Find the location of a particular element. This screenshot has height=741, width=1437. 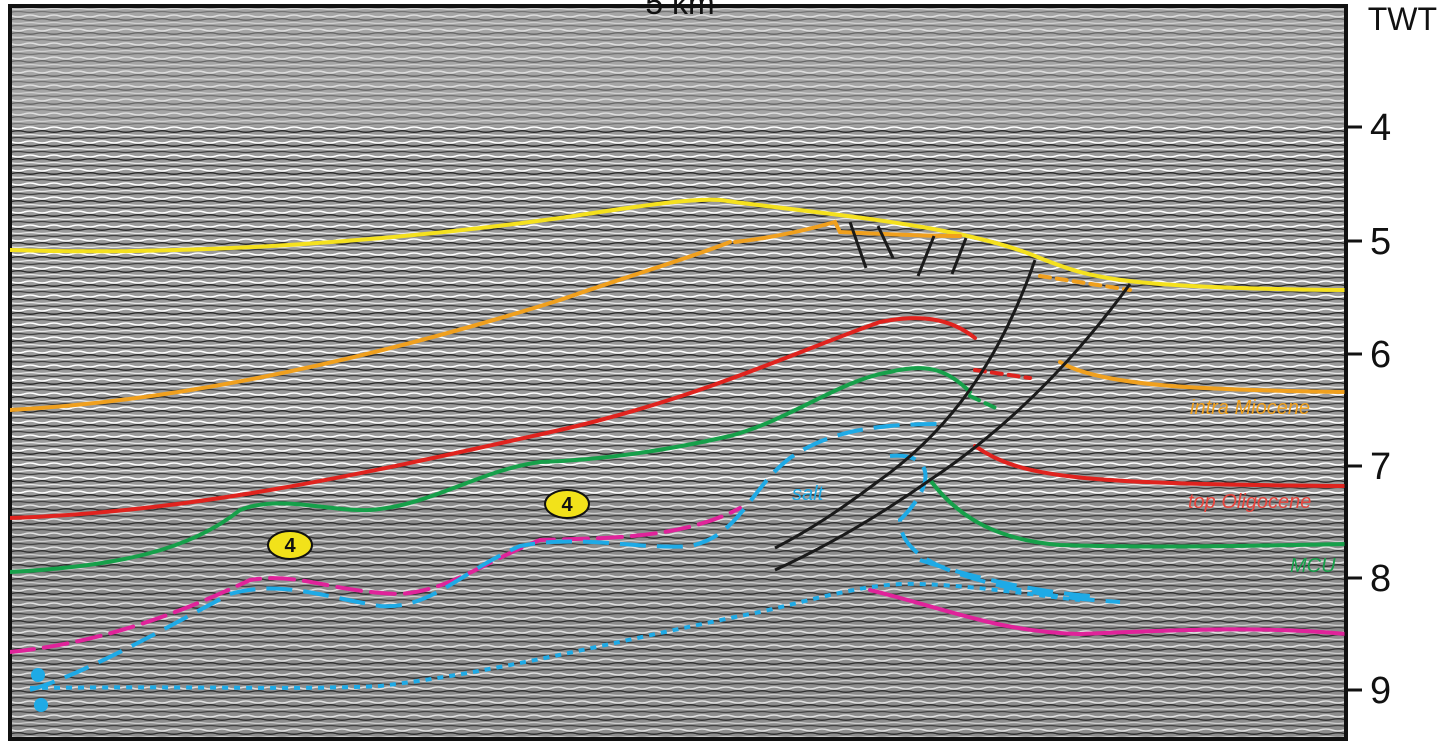

axis-tick-label-6: 6 is located at coordinates (1380, 355).